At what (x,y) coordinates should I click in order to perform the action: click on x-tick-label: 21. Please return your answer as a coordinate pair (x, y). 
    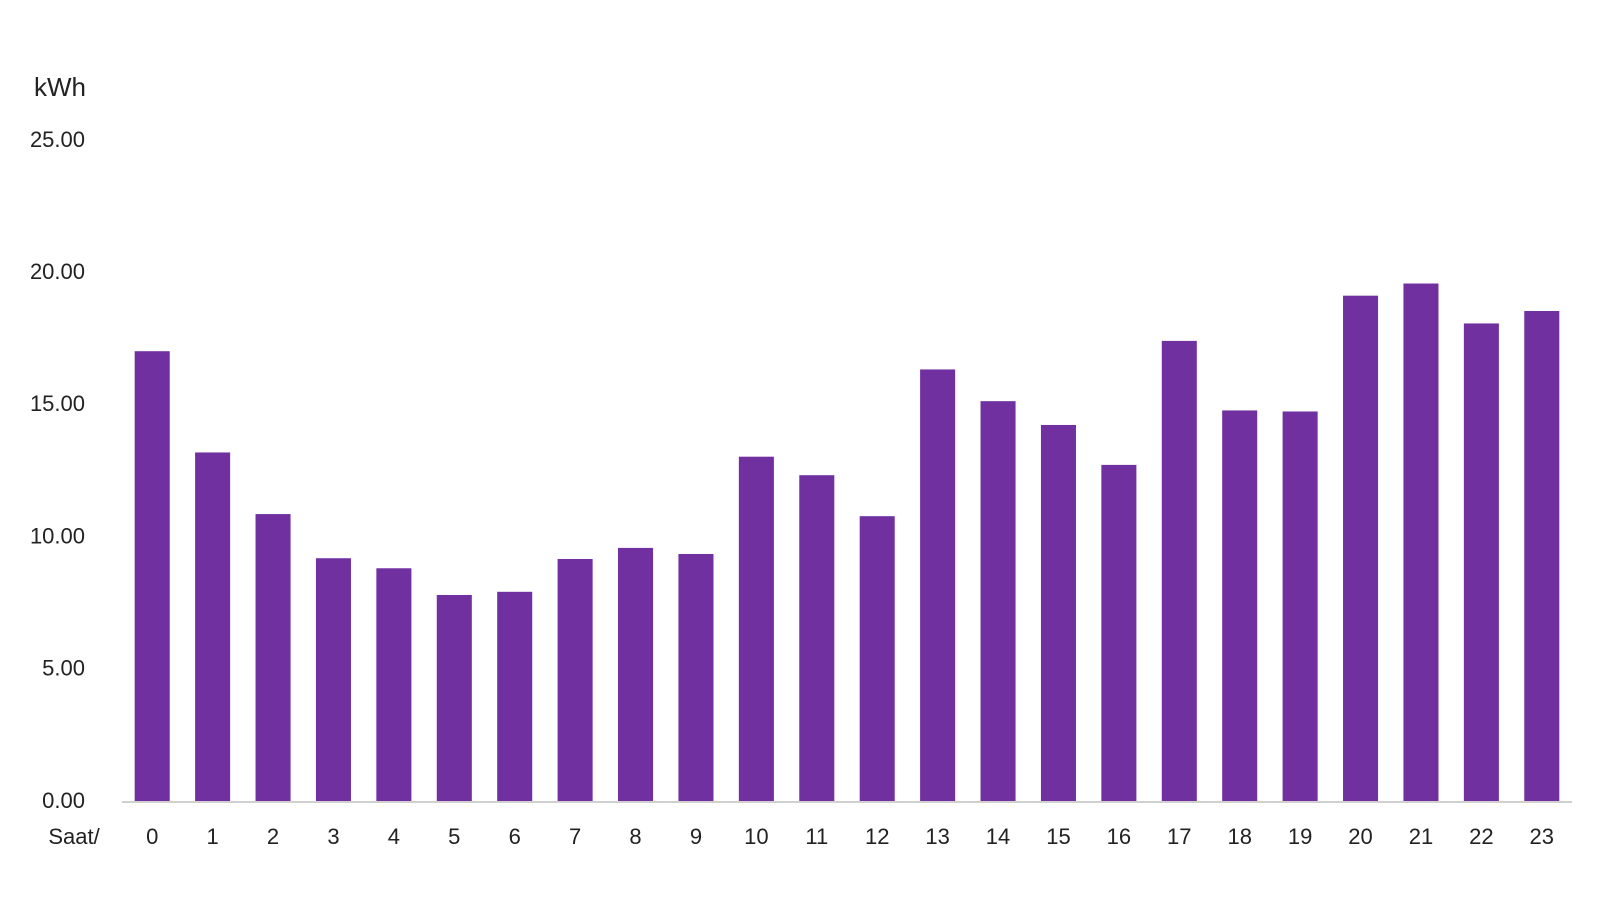
    Looking at the image, I should click on (1421, 836).